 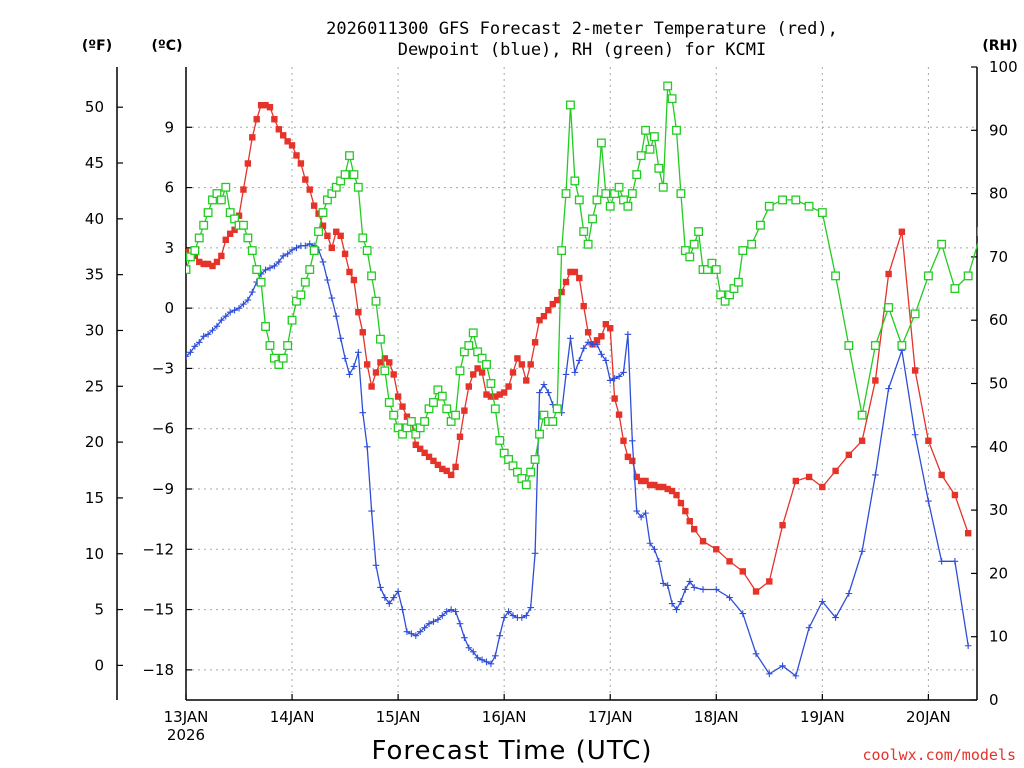 I want to click on chart-title-line-2: Dewpoint (blue), RH (green) for KCMI, so click(x=582, y=50).